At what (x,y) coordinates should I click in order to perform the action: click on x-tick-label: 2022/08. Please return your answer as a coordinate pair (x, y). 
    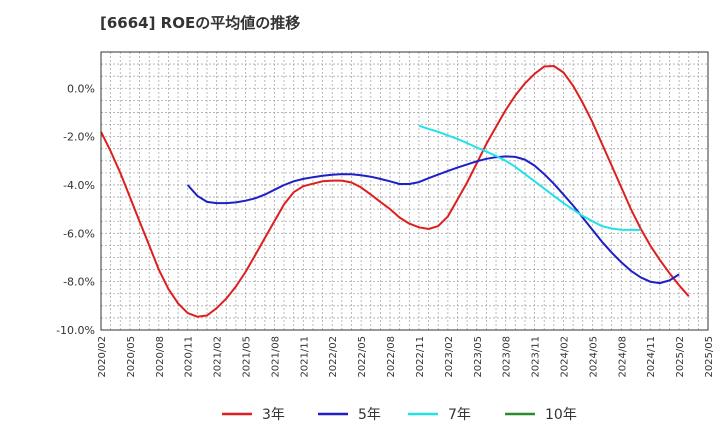
    Looking at the image, I should click on (391, 357).